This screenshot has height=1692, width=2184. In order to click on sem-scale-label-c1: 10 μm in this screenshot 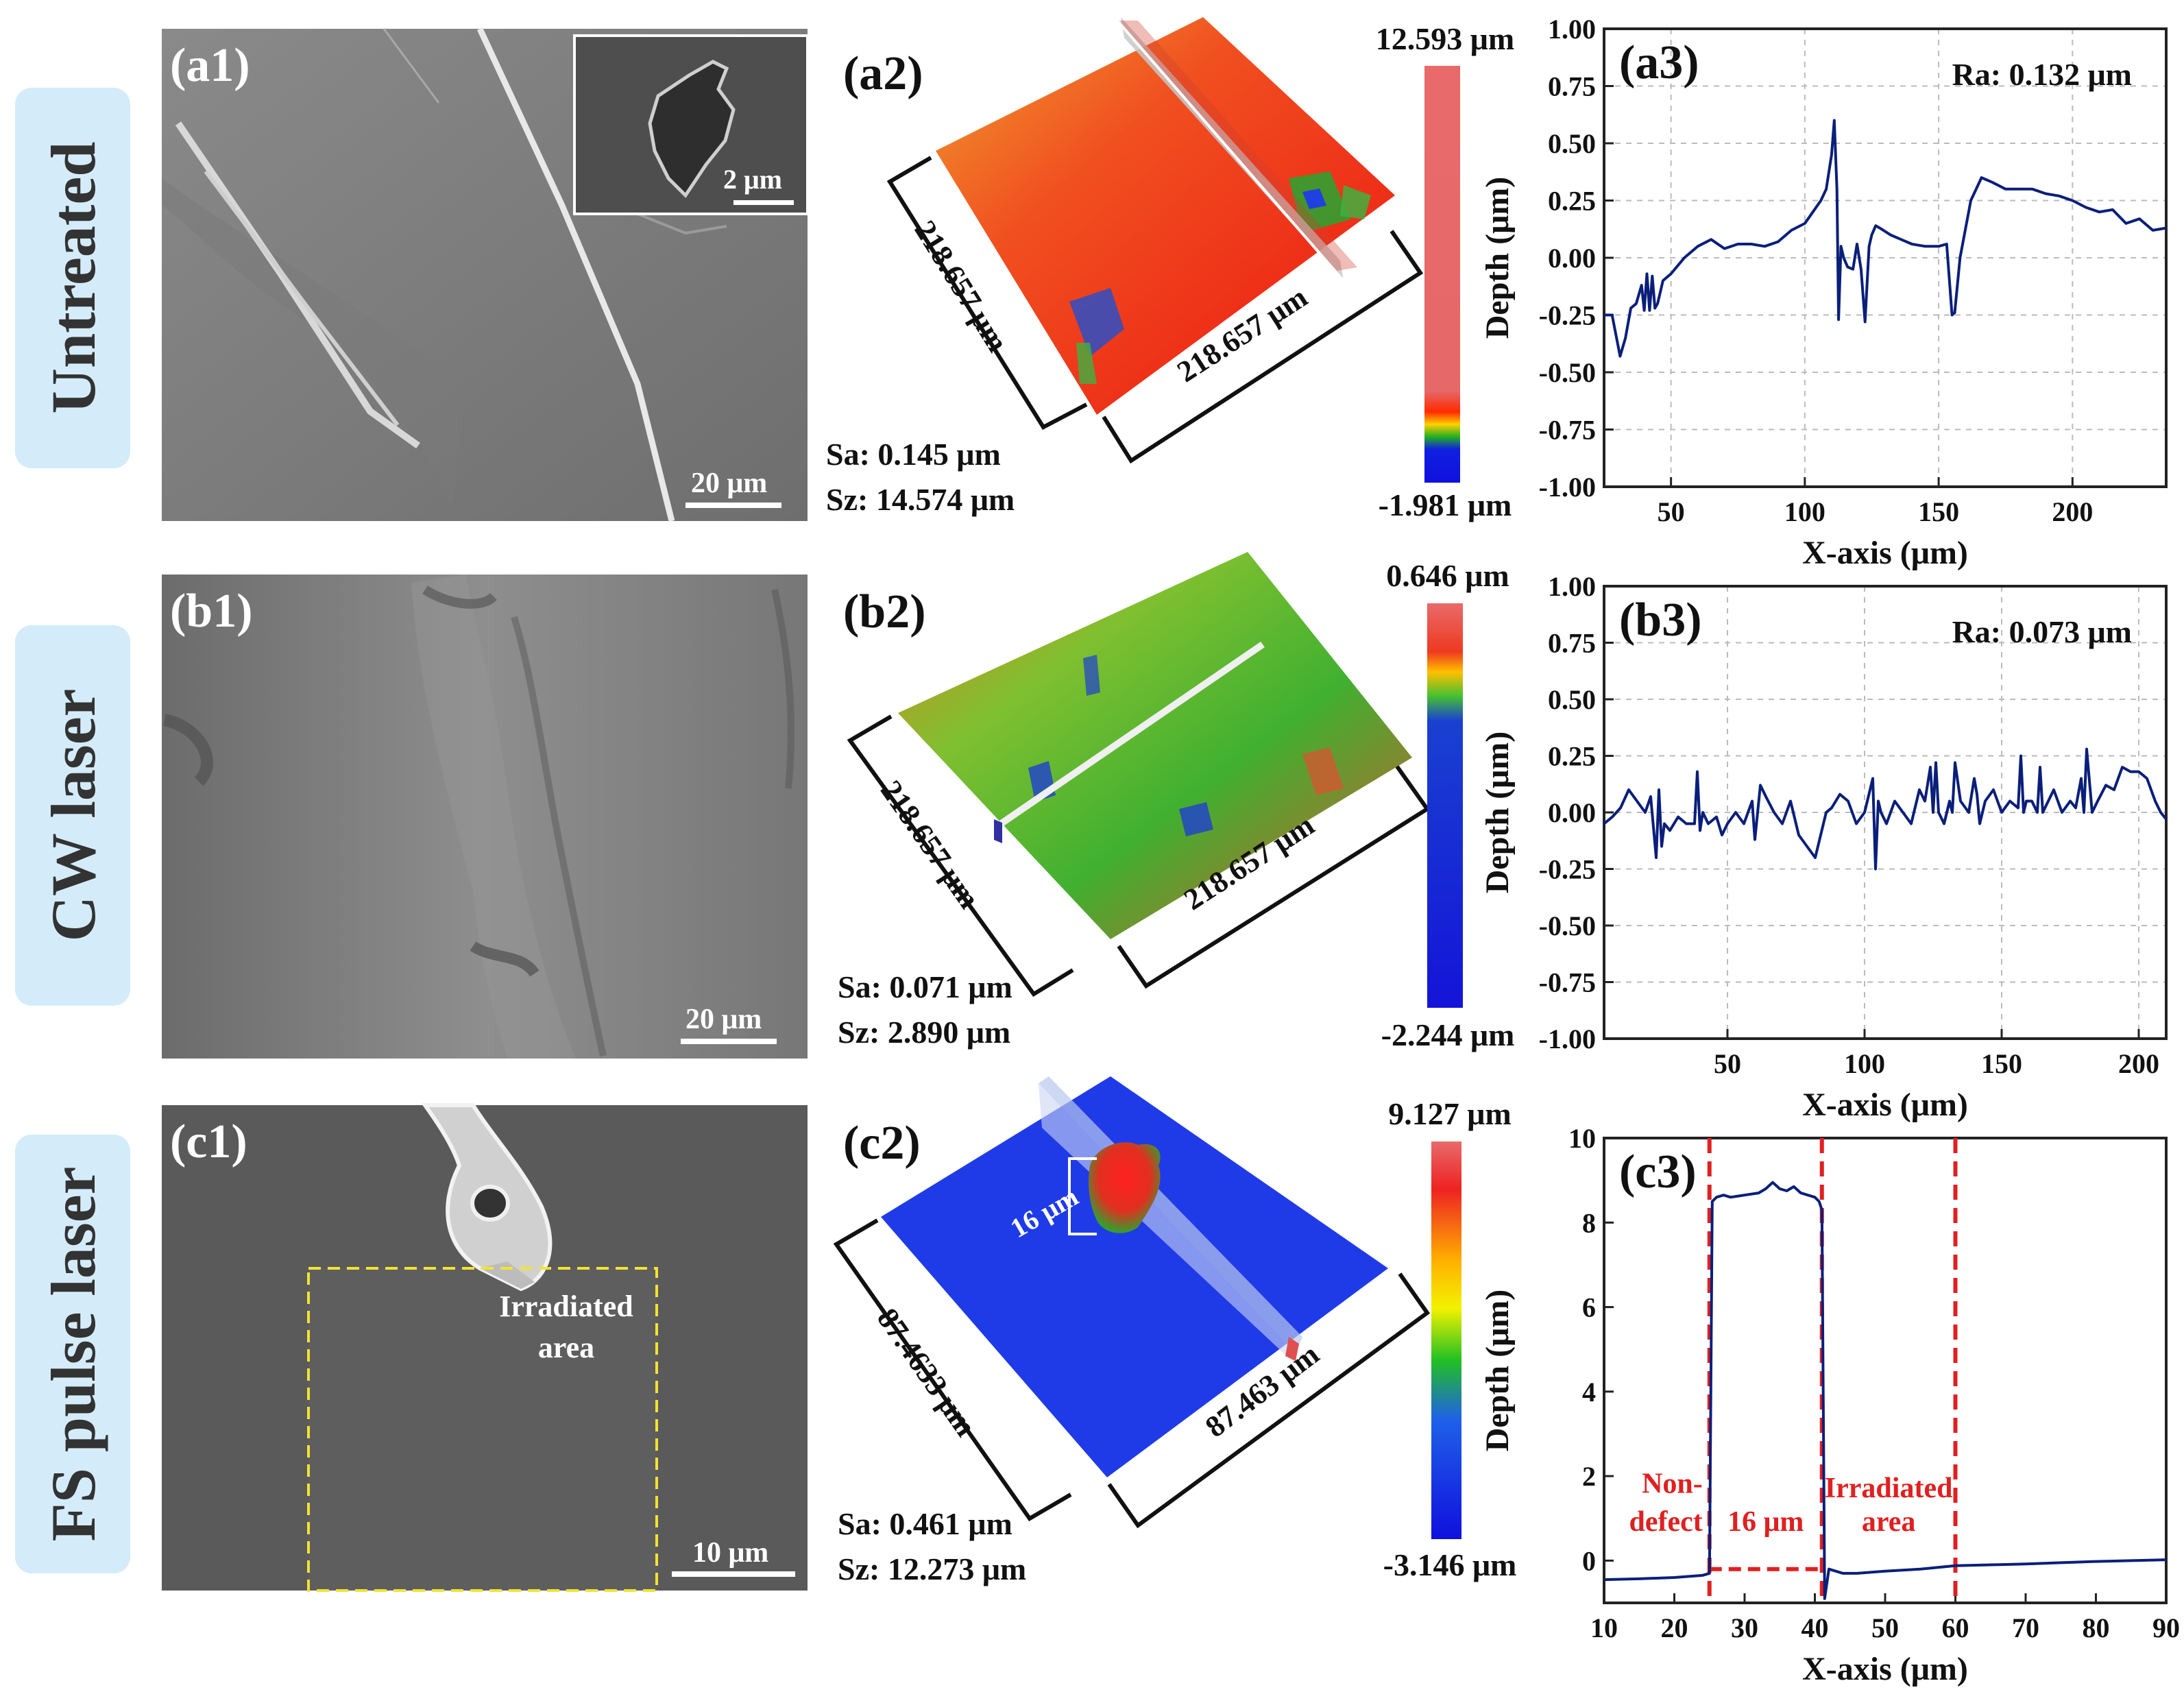, I will do `click(730, 1553)`.